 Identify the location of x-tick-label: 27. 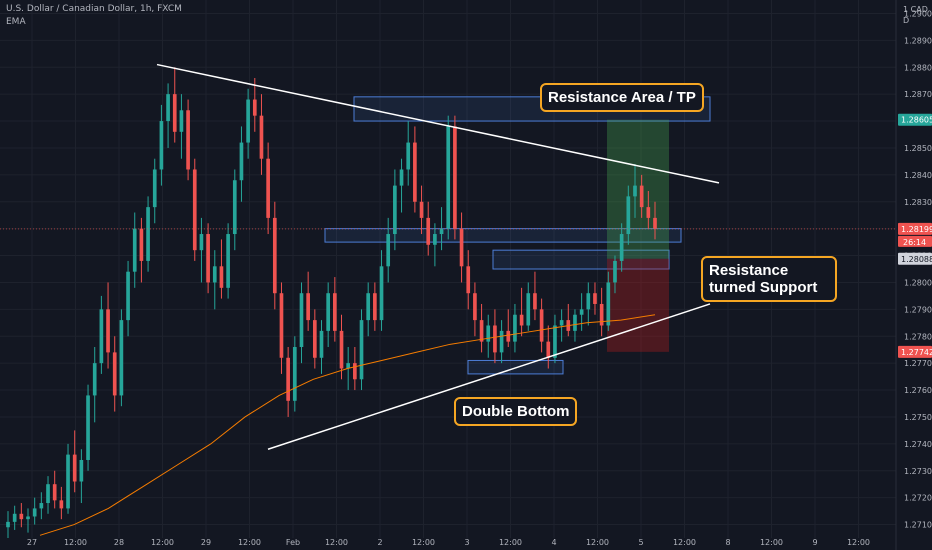
(32, 542).